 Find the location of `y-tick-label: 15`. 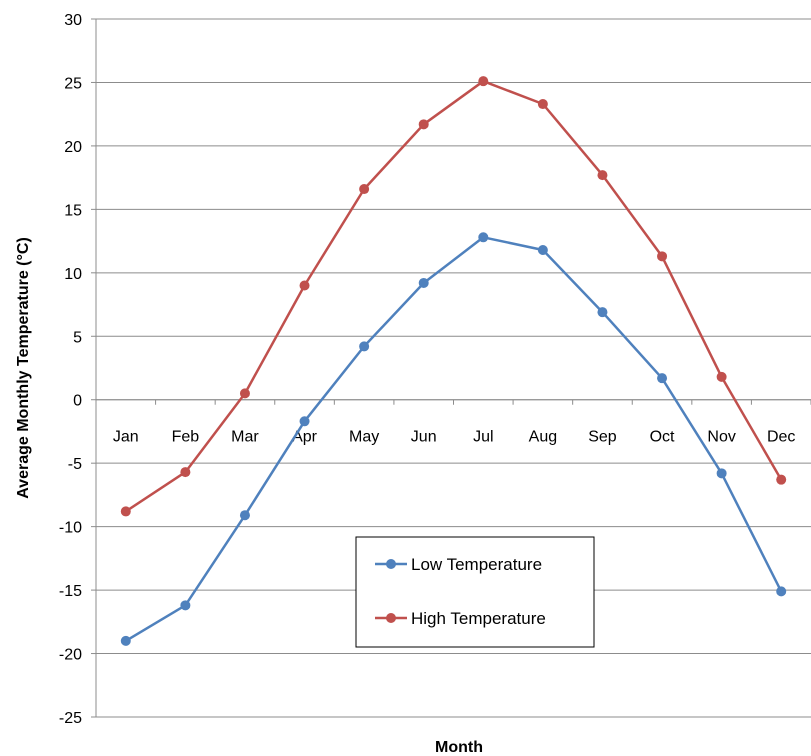

y-tick-label: 15 is located at coordinates (73, 210).